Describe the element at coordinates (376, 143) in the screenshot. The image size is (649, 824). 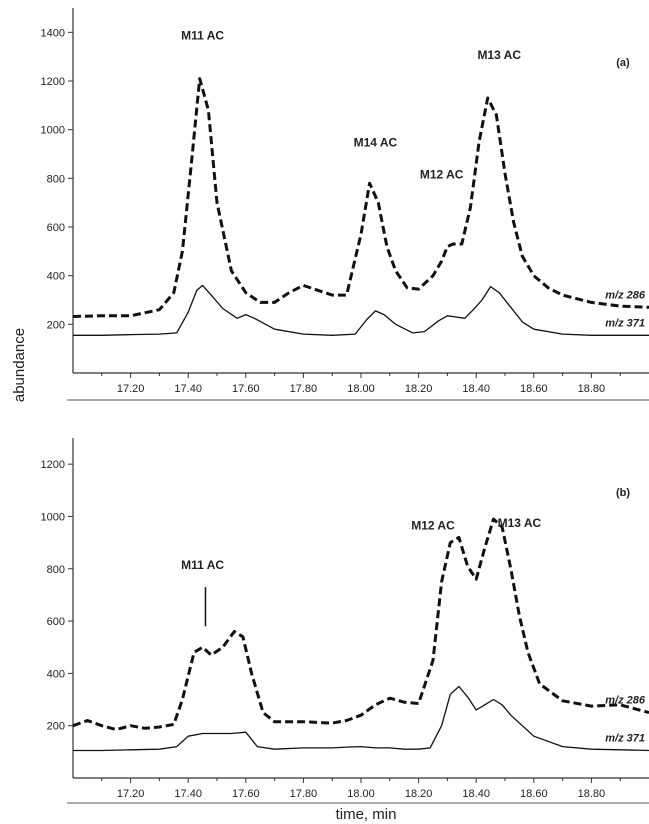
I see `peak-annotation: M14 AC` at that location.